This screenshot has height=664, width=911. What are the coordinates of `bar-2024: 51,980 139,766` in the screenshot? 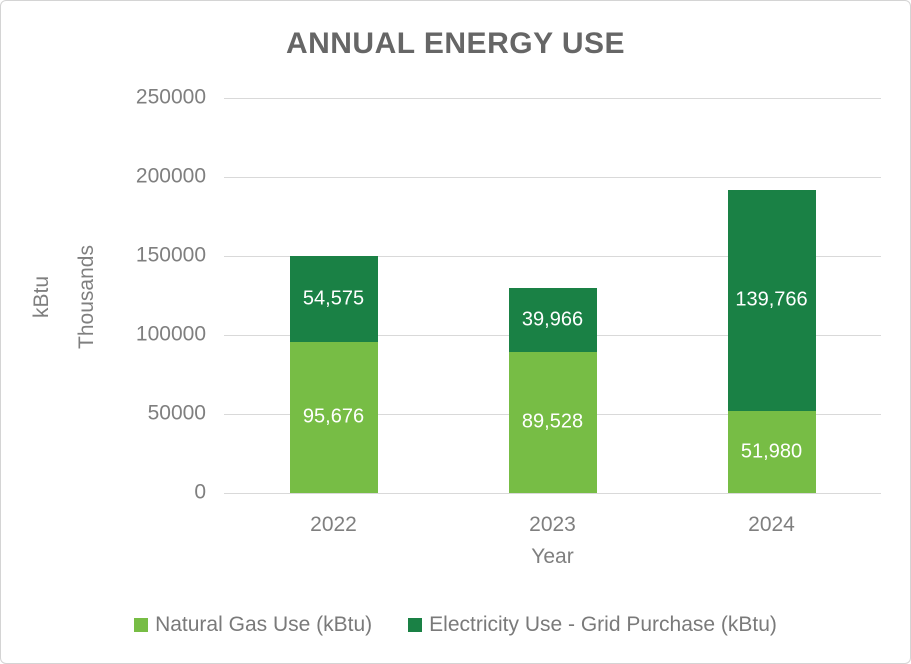 It's located at (771, 295).